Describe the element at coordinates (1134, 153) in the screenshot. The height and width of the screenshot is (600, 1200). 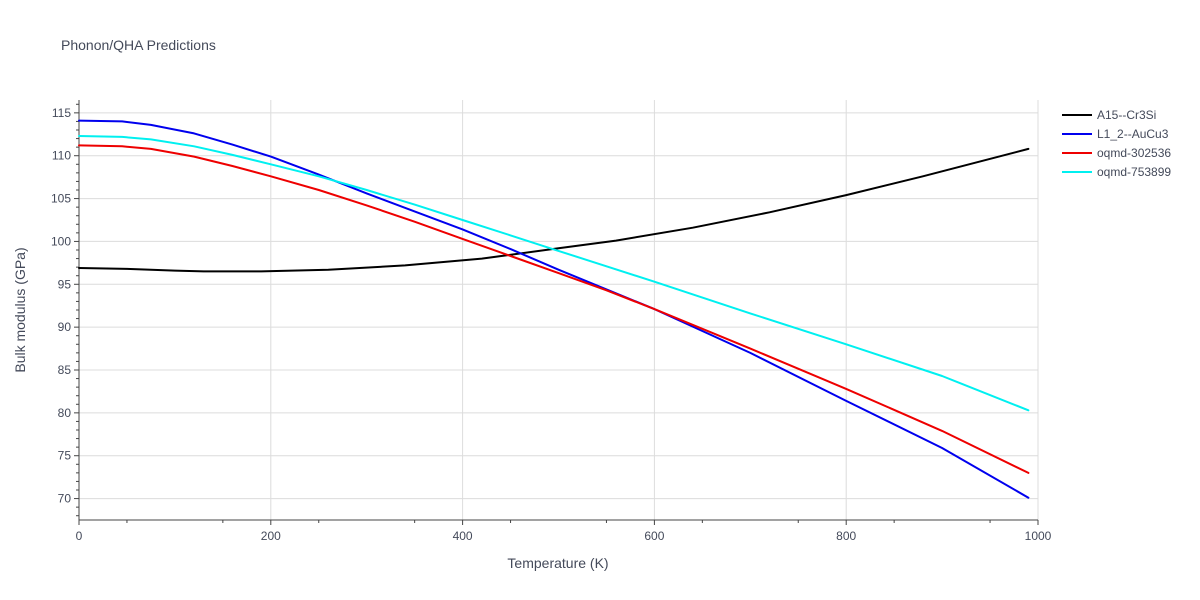
I see `legend-label: oqmd-302536` at that location.